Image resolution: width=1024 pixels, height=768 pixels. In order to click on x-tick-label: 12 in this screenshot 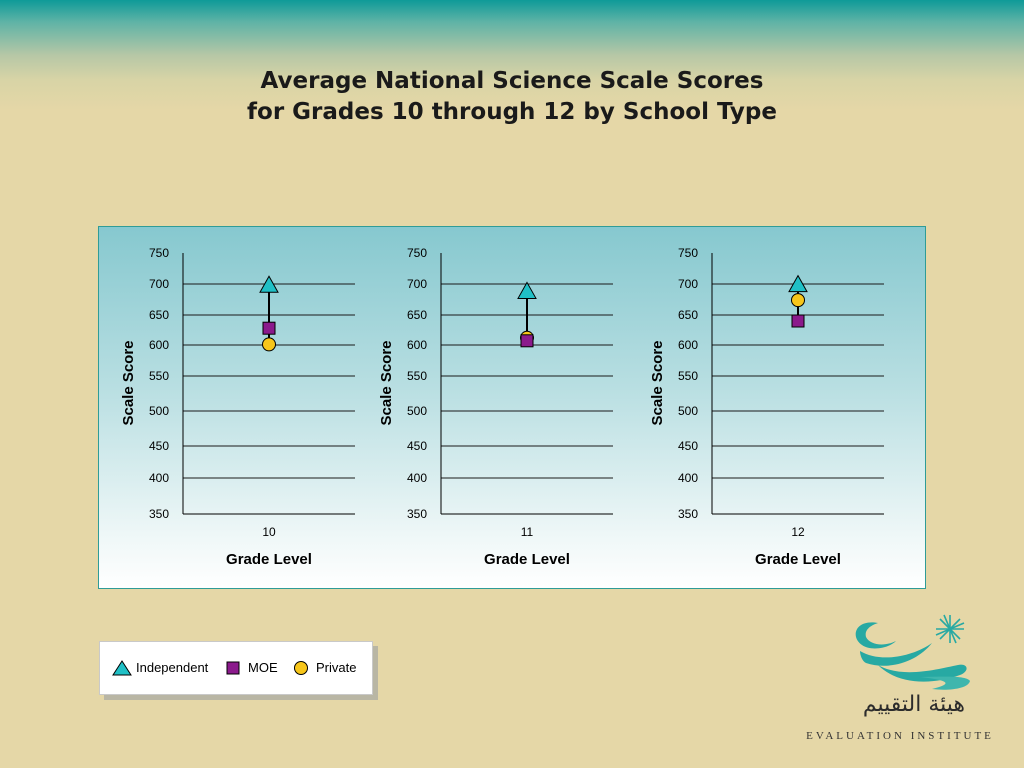, I will do `click(798, 532)`.